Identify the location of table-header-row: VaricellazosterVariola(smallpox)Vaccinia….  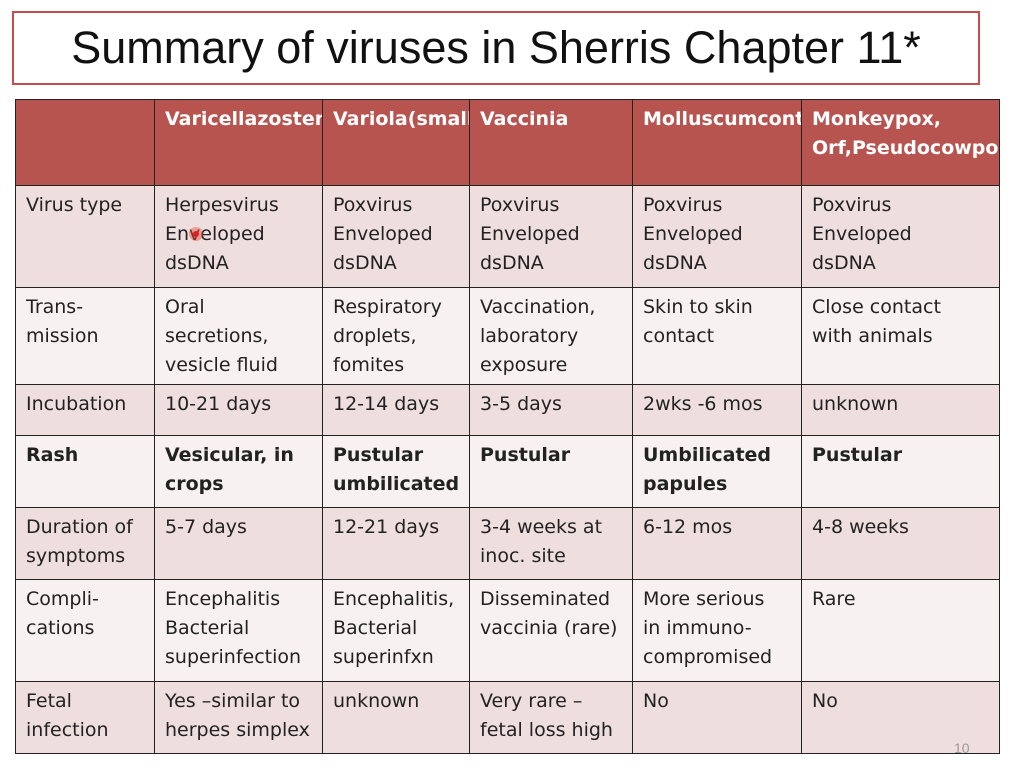
(507, 142).